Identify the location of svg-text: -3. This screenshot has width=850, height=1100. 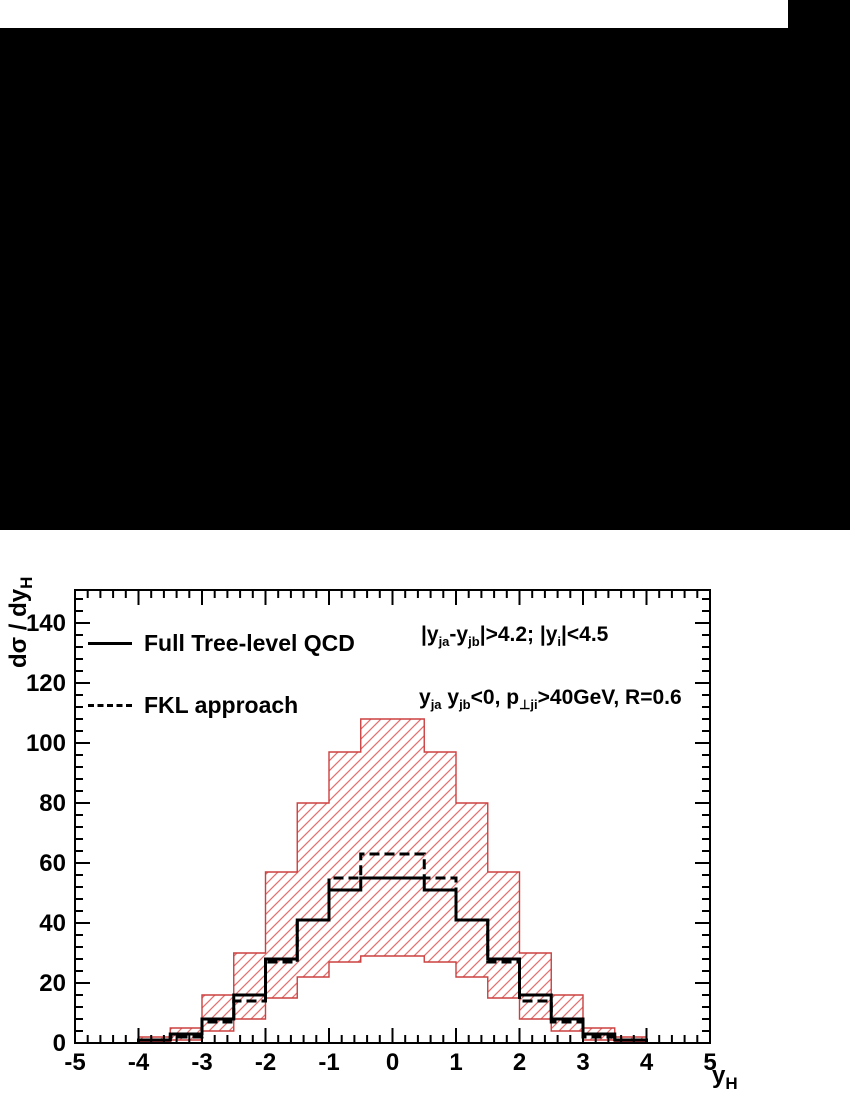
(201, 1062).